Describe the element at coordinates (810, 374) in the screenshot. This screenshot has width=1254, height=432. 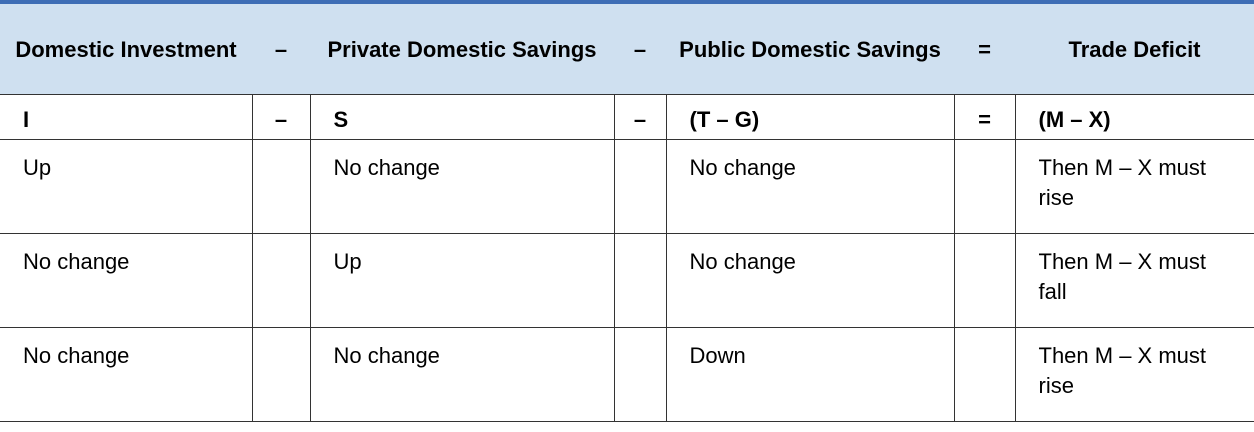
I see `cell-public-savings: Down` at that location.